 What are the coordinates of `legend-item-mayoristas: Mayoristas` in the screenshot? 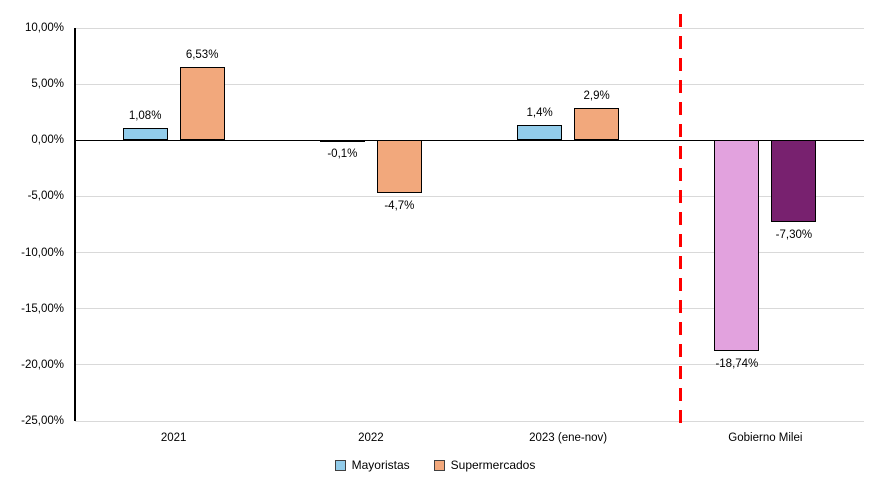 It's located at (372, 465).